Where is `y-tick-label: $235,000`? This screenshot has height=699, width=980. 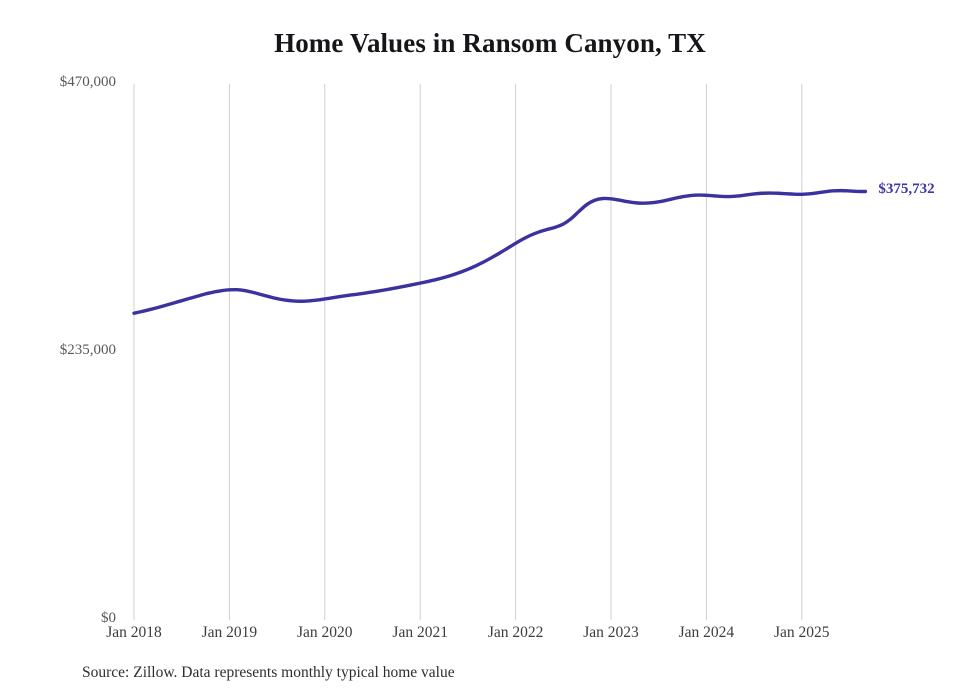 y-tick-label: $235,000 is located at coordinates (87, 350).